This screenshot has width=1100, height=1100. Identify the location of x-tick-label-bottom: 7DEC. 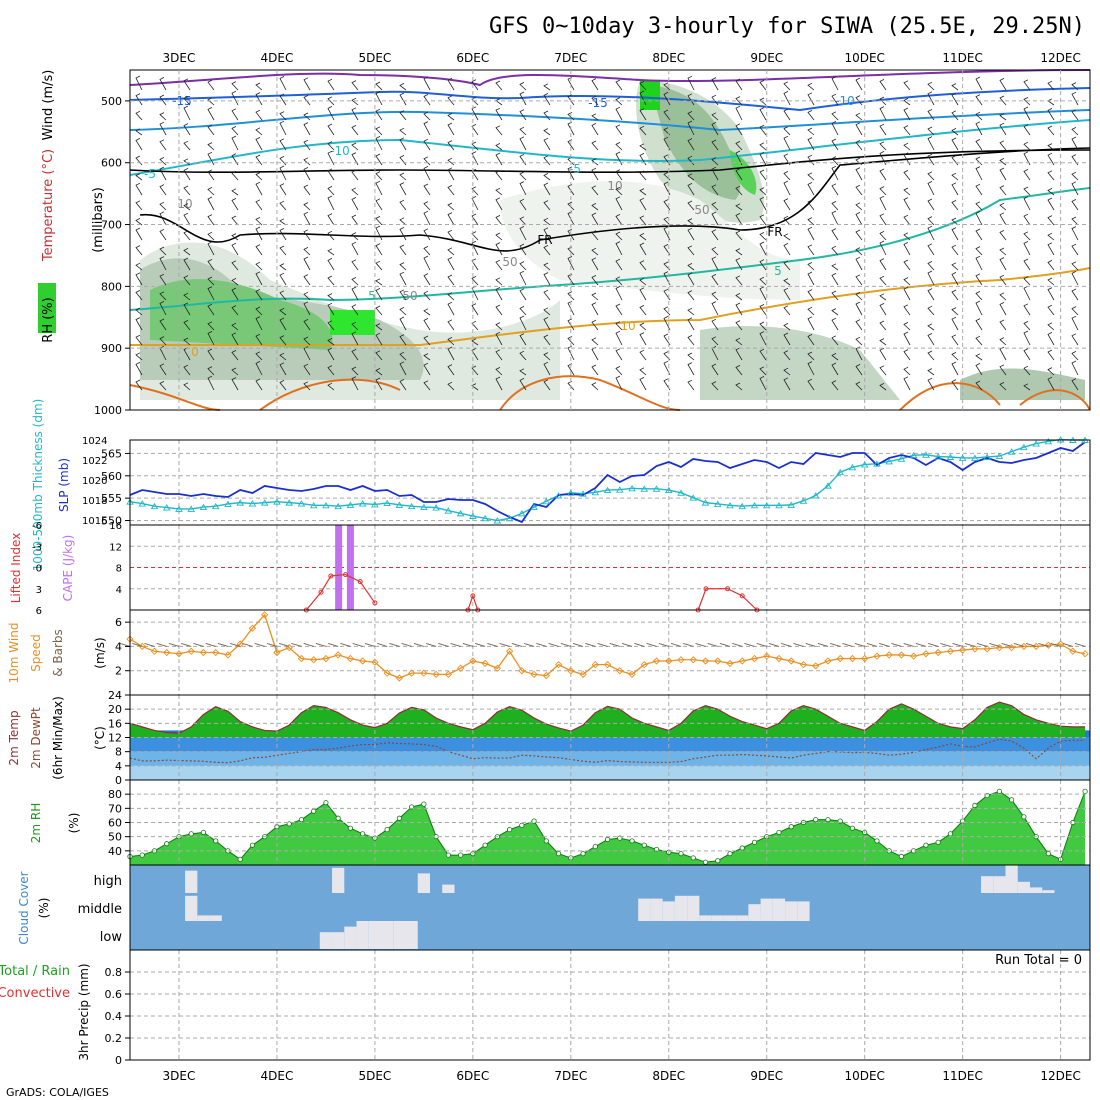
(570, 1076).